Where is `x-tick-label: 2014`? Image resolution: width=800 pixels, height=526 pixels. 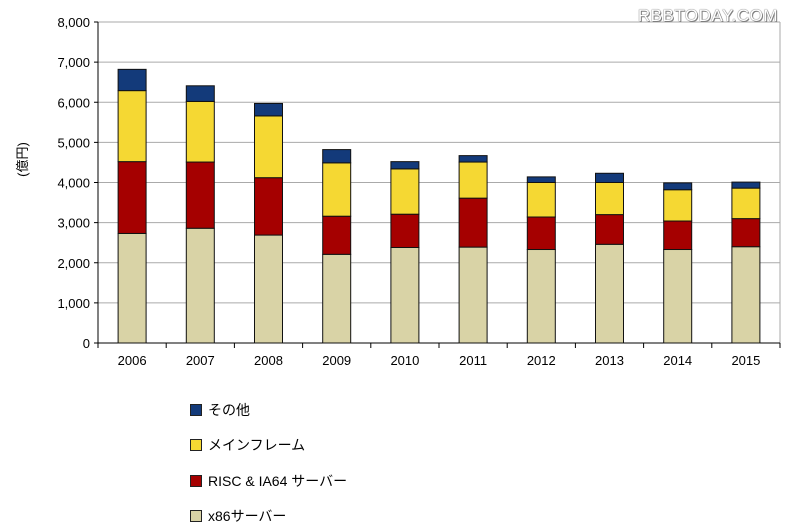 x-tick-label: 2014 is located at coordinates (677, 360).